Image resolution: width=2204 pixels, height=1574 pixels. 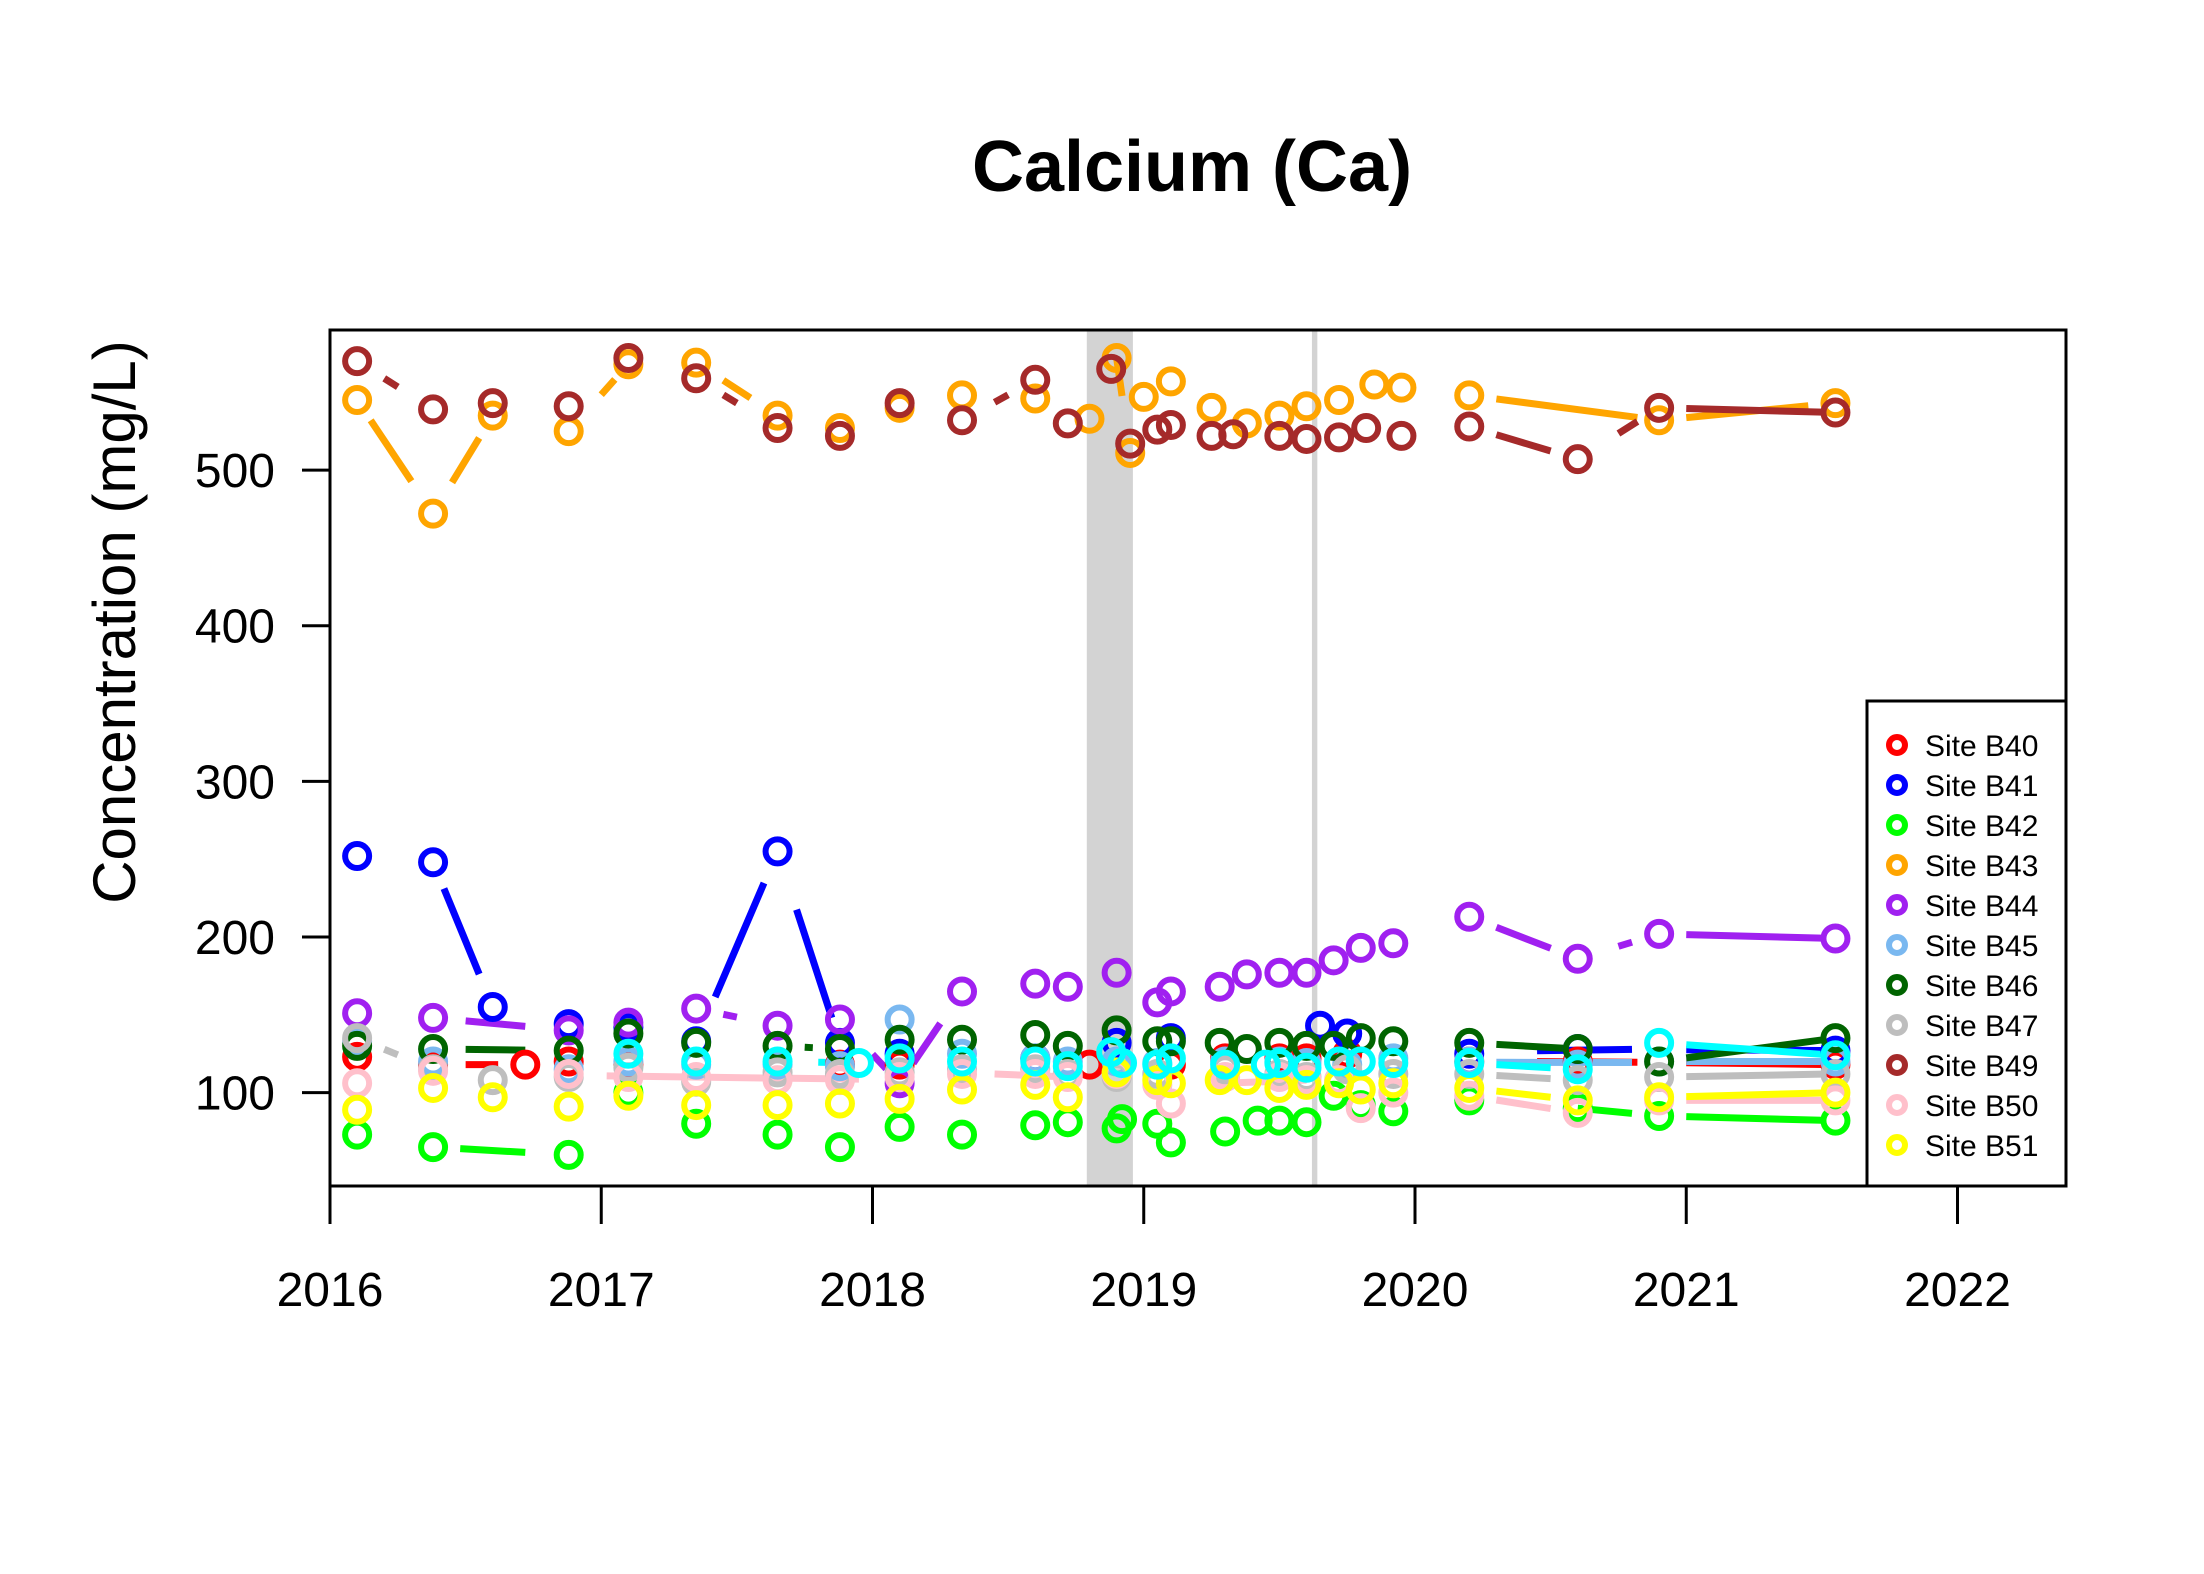 What do you see at coordinates (235, 938) in the screenshot?
I see `y-tick-label: 200` at bounding box center [235, 938].